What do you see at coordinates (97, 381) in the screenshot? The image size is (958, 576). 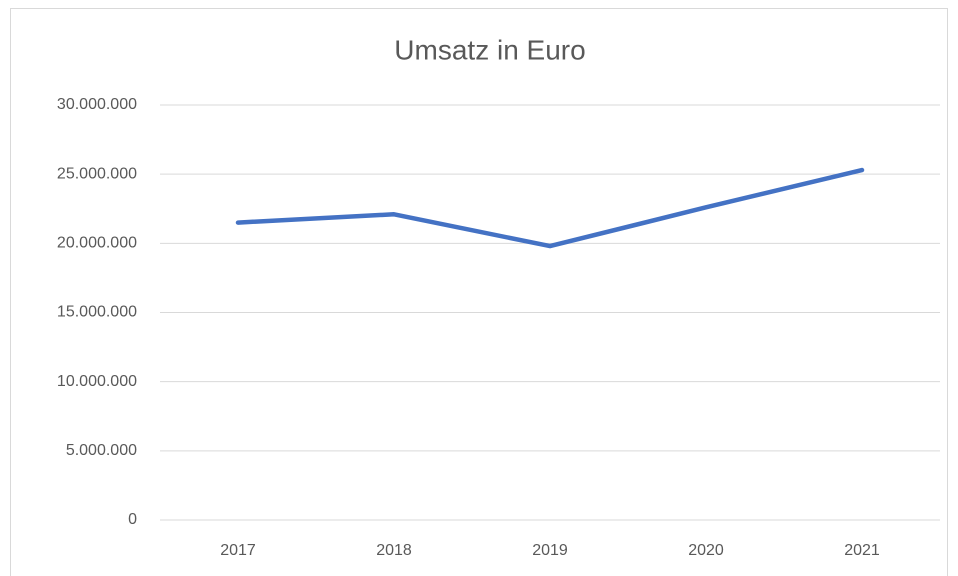 I see `y-tick-label: 10.000.000` at bounding box center [97, 381].